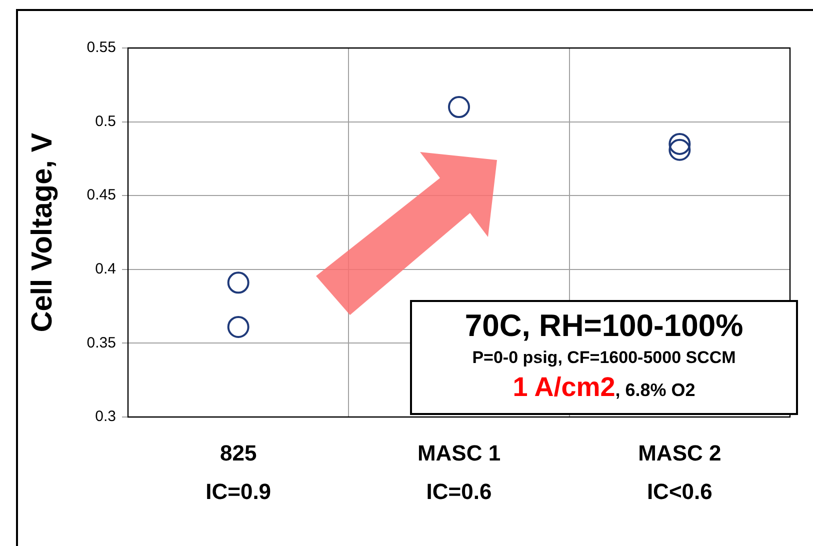 The width and height of the screenshot is (813, 546). Describe the element at coordinates (239, 472) in the screenshot. I see `x-tick-label: 825 IC=0.9` at that location.